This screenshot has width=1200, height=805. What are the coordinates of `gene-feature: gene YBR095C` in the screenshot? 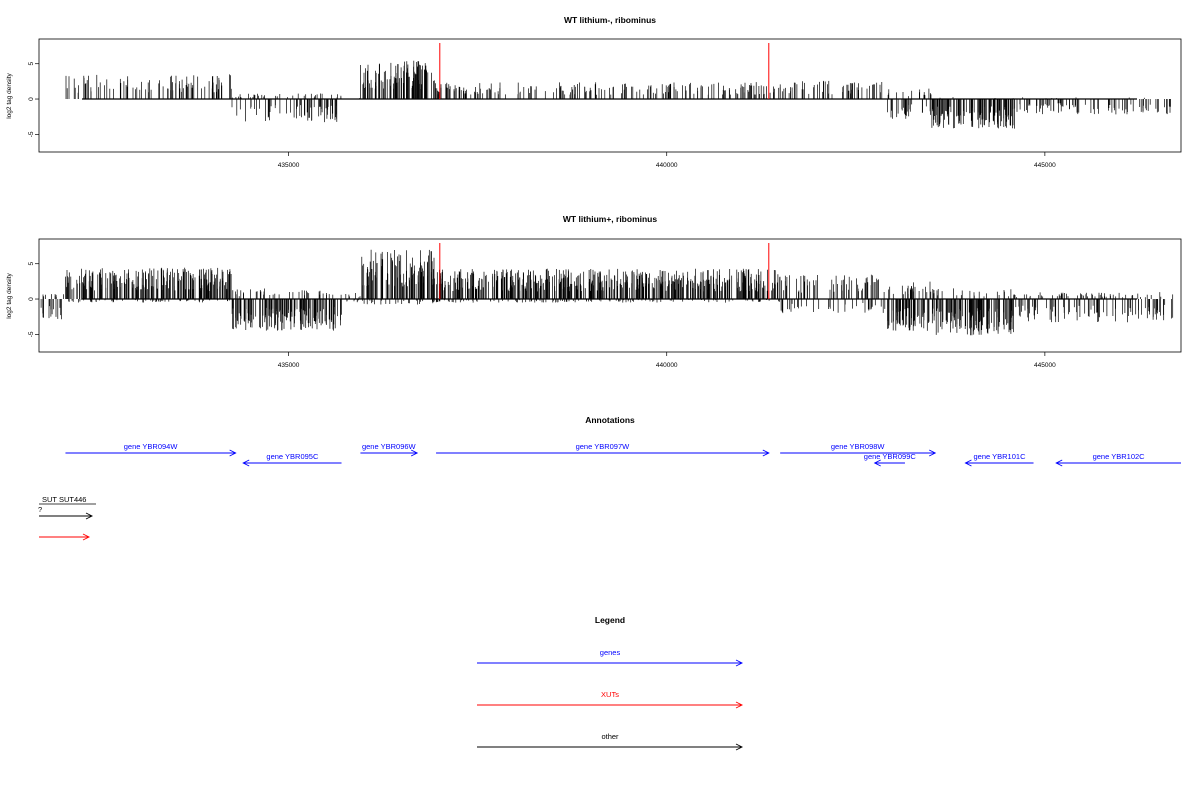 It's located at (292, 459).